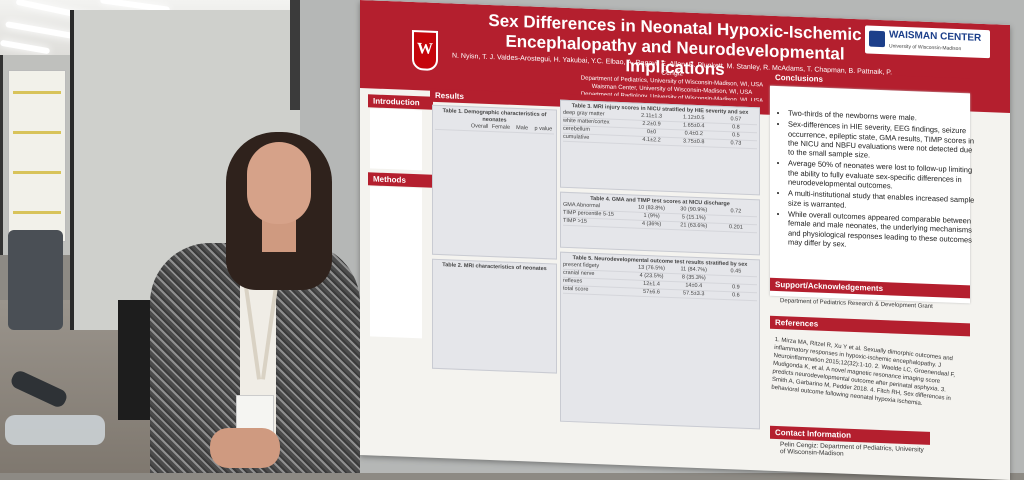 This screenshot has height=480, width=1024. What do you see at coordinates (245, 448) in the screenshot?
I see `presenter-hands` at bounding box center [245, 448].